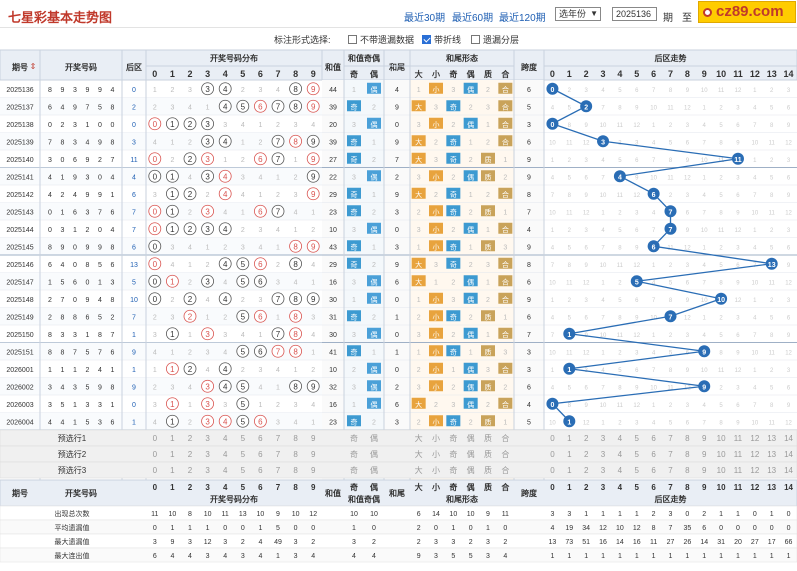 The width and height of the screenshot is (797, 571). What do you see at coordinates (295, 438) in the screenshot?
I see `predict-dist-option: 8` at bounding box center [295, 438].